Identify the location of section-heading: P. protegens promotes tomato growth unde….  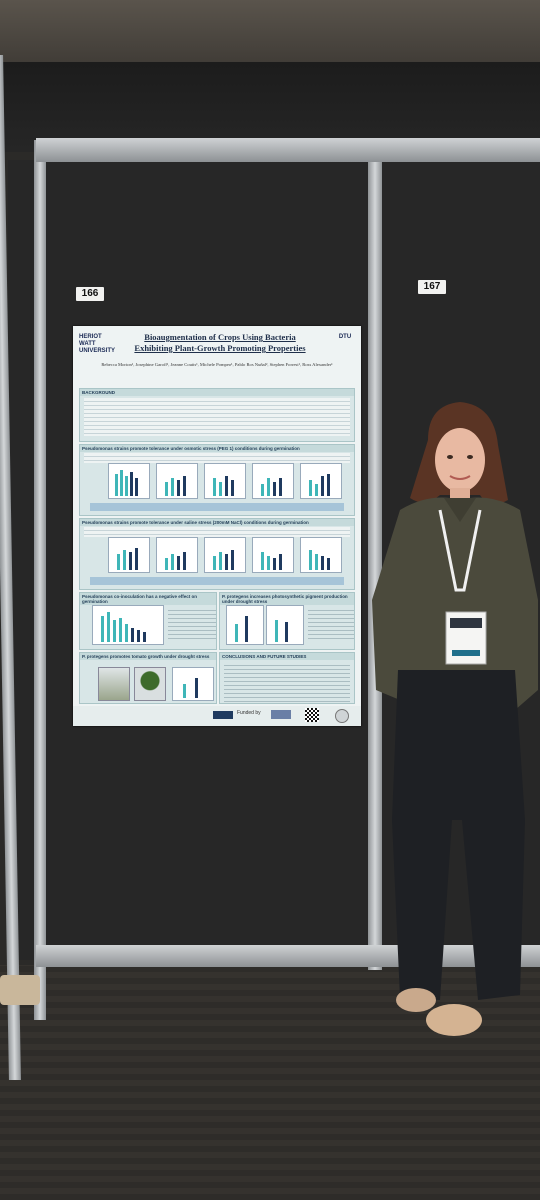
(148, 656).